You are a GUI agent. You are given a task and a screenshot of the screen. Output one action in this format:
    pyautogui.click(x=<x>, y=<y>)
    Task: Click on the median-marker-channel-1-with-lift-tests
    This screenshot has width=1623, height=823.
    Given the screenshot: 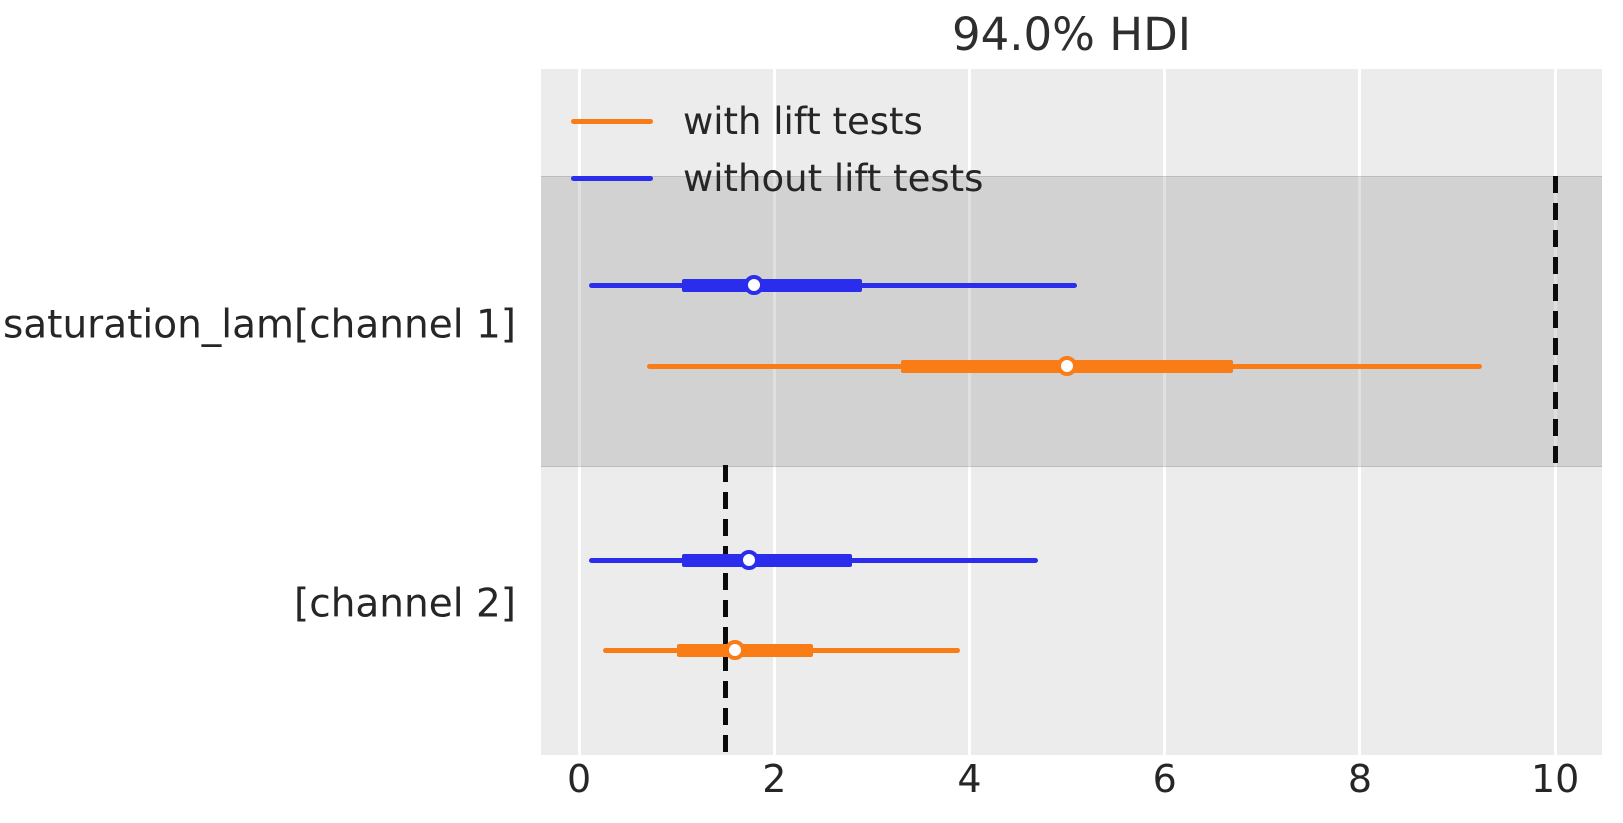 What is the action you would take?
    pyautogui.click(x=1066, y=366)
    